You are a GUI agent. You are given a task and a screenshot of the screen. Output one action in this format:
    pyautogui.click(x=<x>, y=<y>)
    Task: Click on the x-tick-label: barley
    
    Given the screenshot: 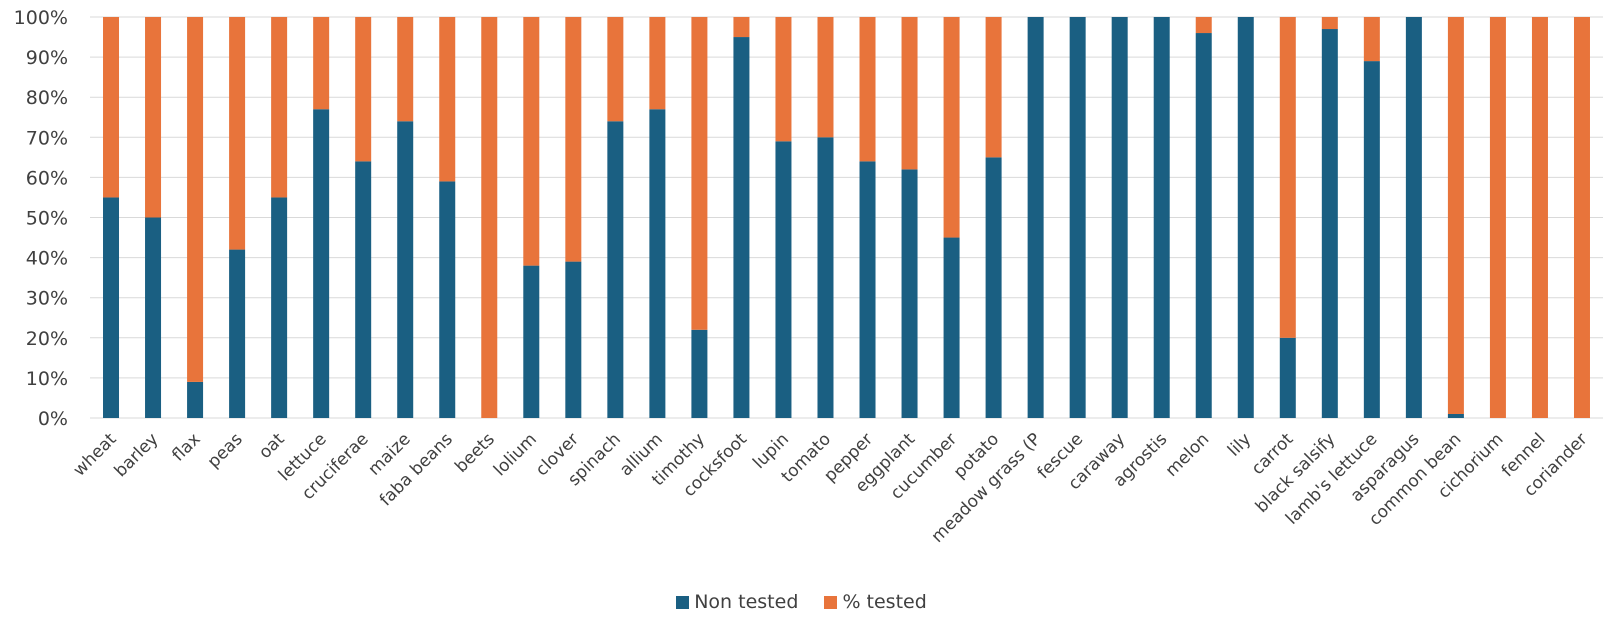 What is the action you would take?
    pyautogui.click(x=137, y=455)
    